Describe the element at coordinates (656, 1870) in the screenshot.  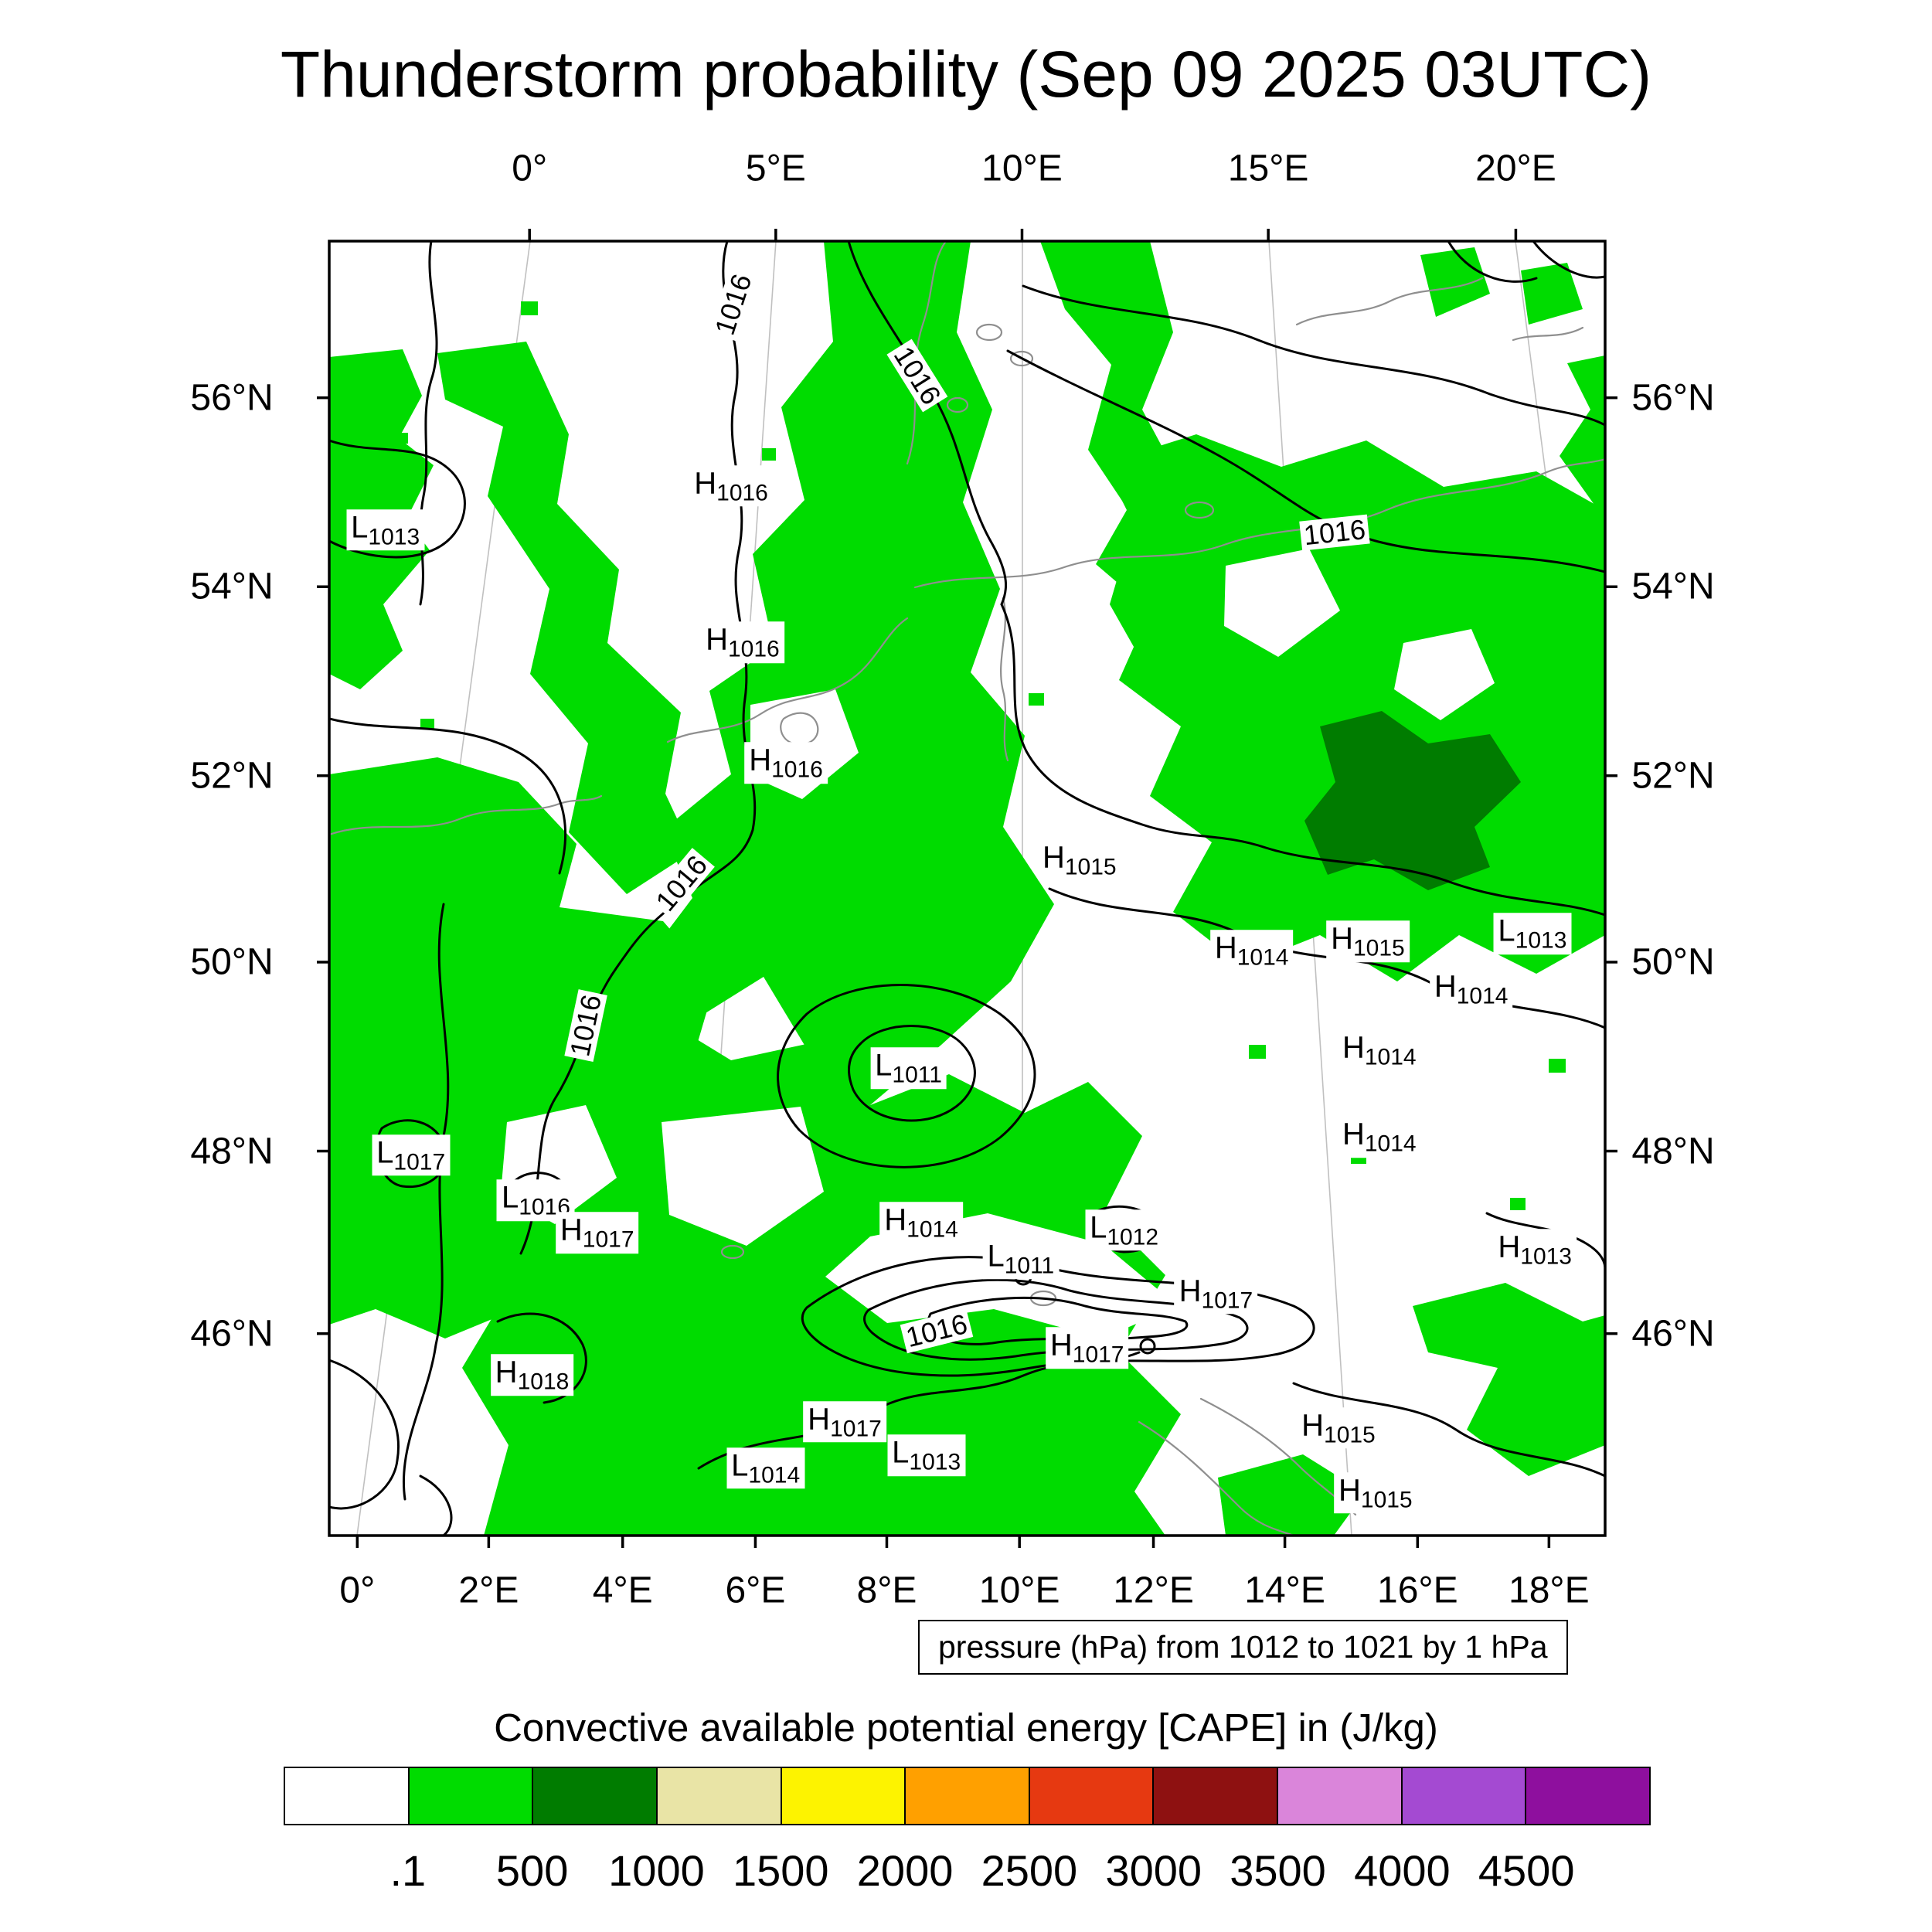
I see `colorbar-tick-label: 1000` at that location.